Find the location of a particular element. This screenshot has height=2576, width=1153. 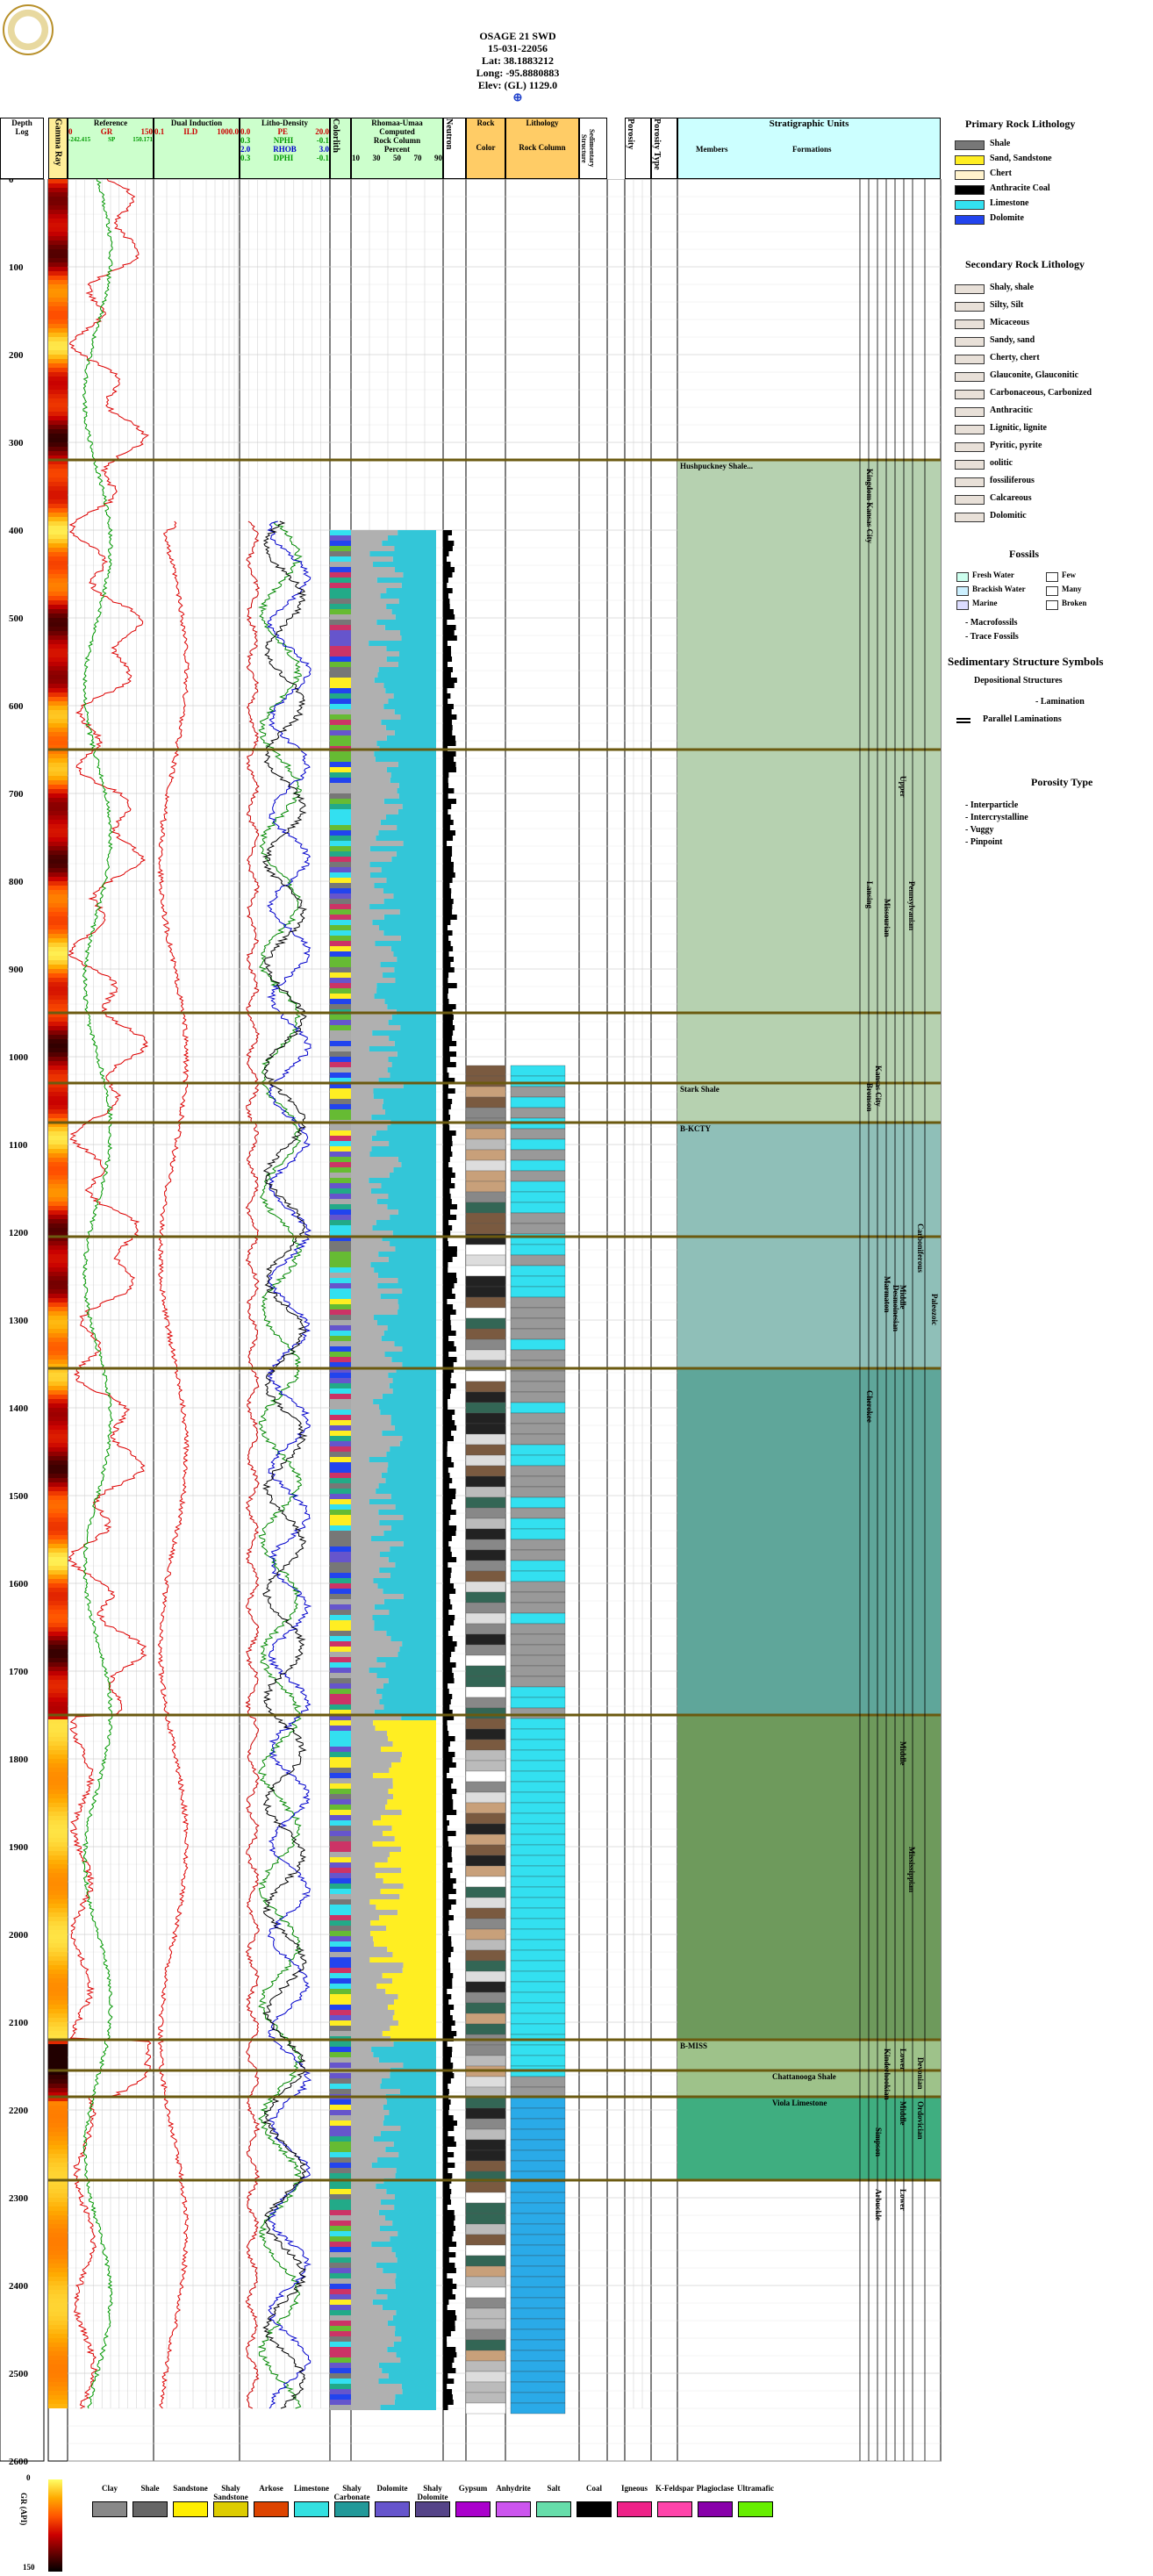

depth-tick-label: 800 is located at coordinates (16, 882).